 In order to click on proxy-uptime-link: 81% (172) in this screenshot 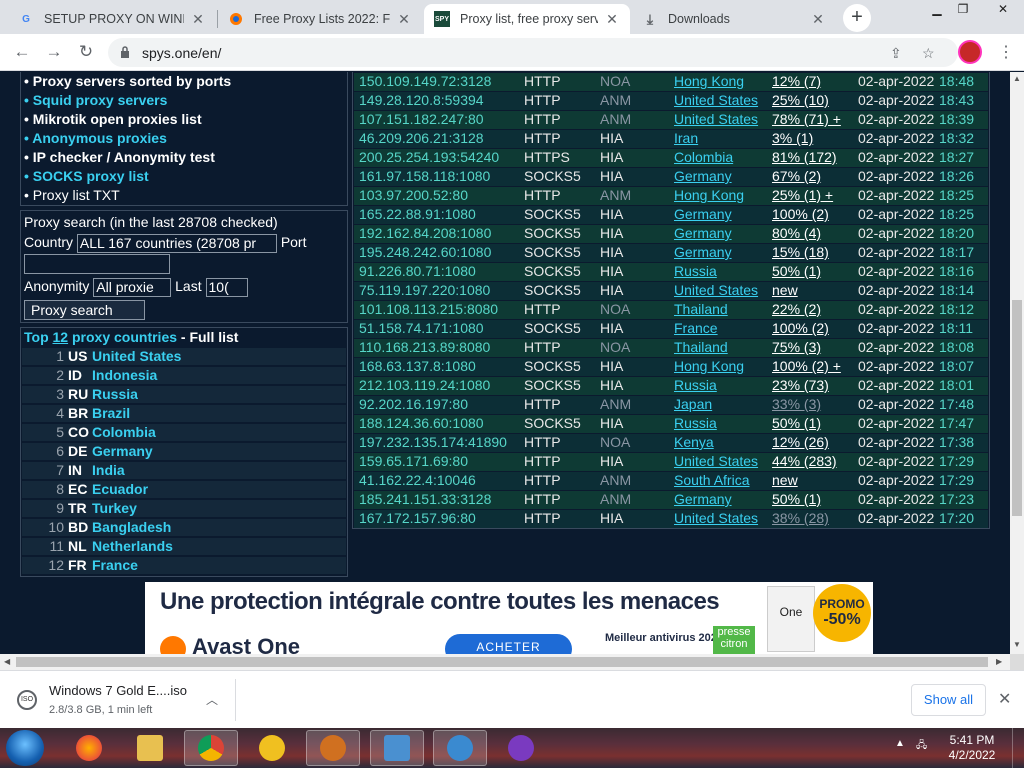, I will do `click(804, 157)`.